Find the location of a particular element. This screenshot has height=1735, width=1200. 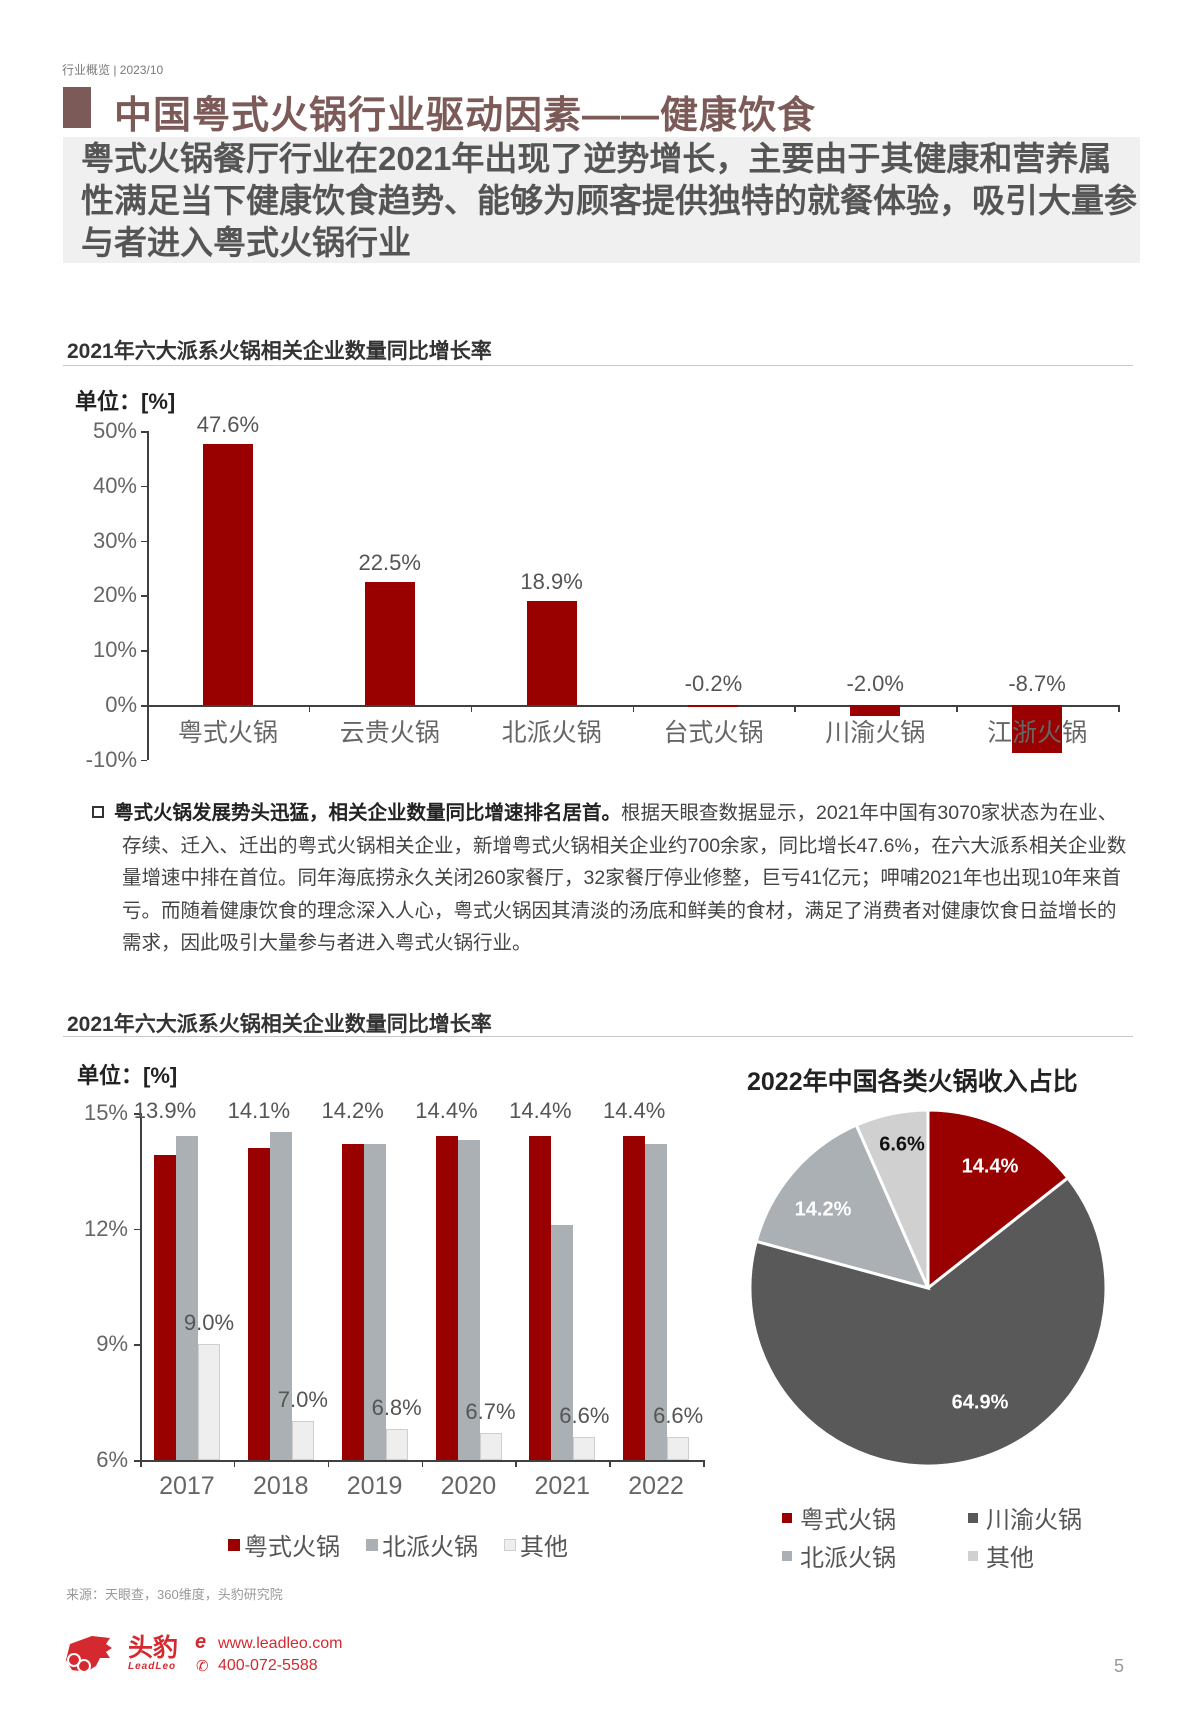

legend-label: 川渝火锅 is located at coordinates (1034, 1520).